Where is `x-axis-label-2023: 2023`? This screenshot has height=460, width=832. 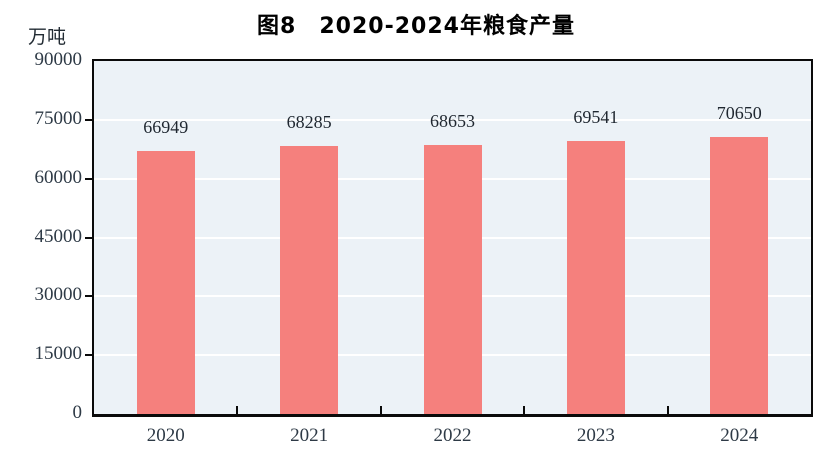 x-axis-label-2023: 2023 is located at coordinates (595, 435).